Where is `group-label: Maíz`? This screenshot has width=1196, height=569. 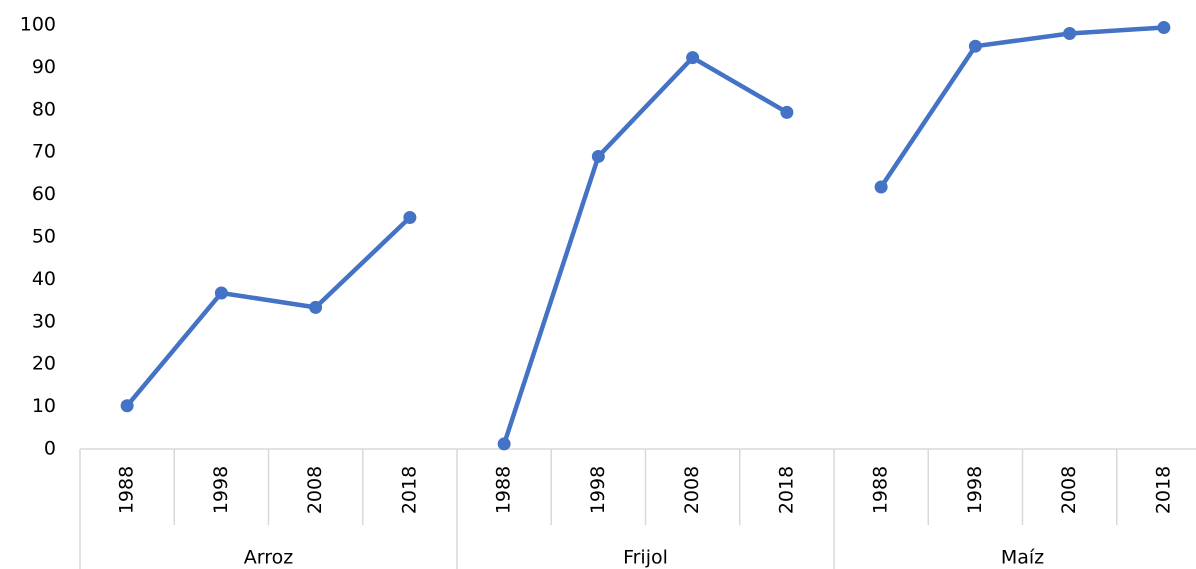
group-label: Maíz is located at coordinates (1022, 558).